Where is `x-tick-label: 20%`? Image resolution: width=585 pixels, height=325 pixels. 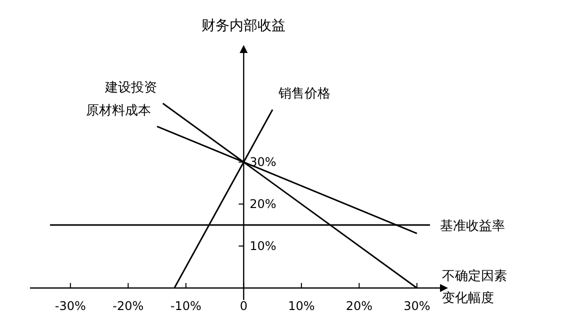 x-tick-label: 20% is located at coordinates (359, 306).